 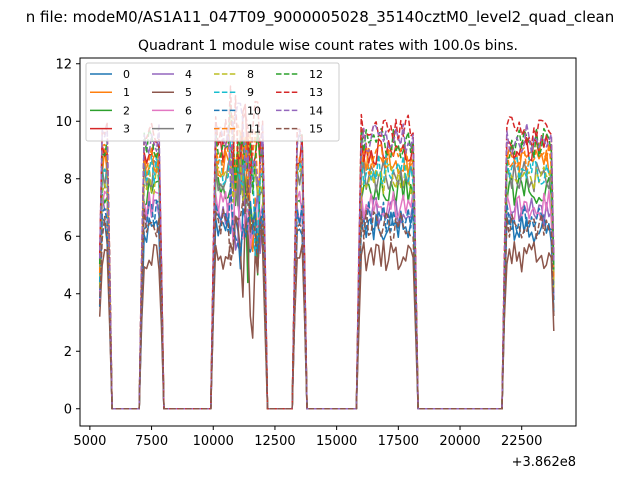 I want to click on y-tick-label: 0, so click(x=68, y=409).